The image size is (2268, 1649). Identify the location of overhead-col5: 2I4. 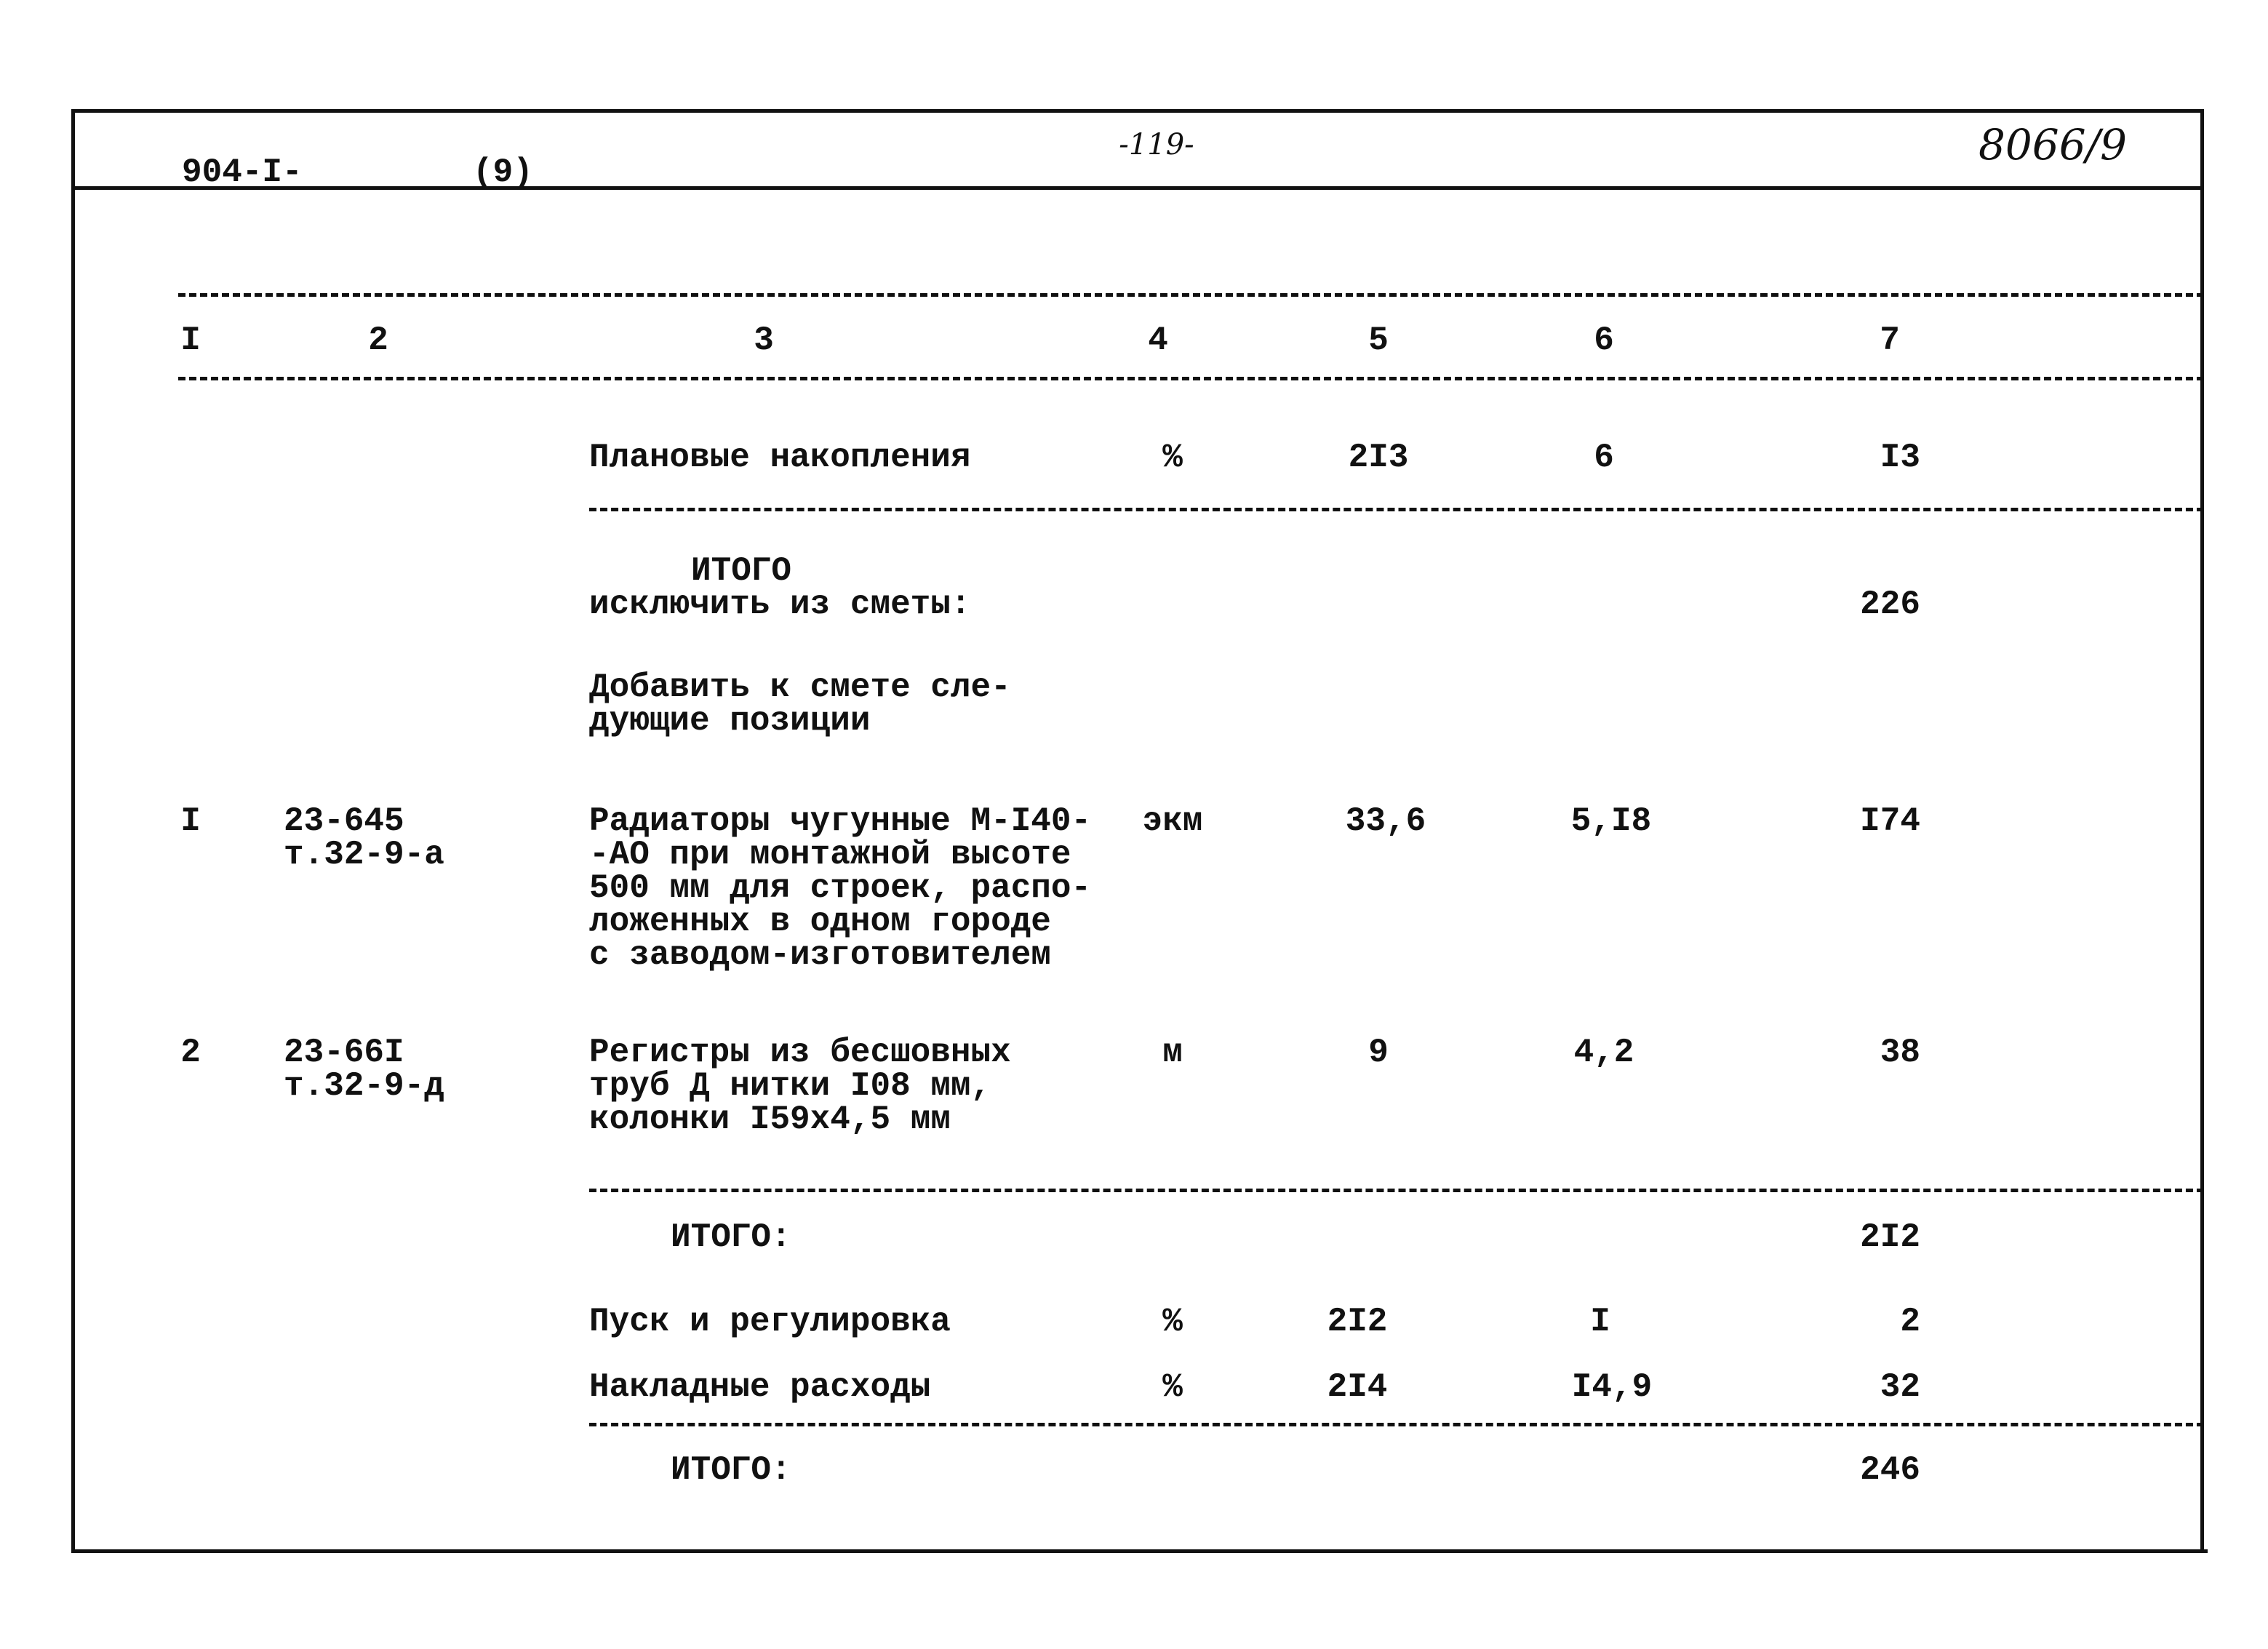
(1358, 1387).